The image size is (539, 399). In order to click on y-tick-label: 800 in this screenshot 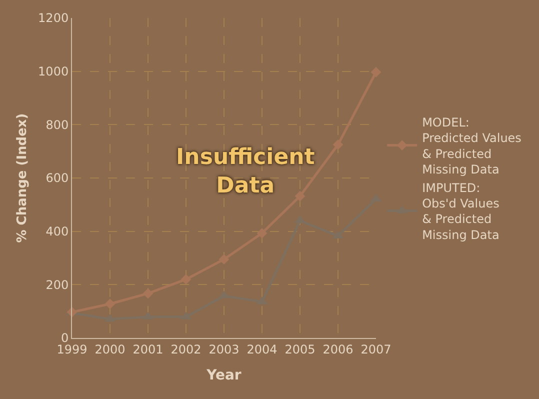, I will do `click(57, 125)`.